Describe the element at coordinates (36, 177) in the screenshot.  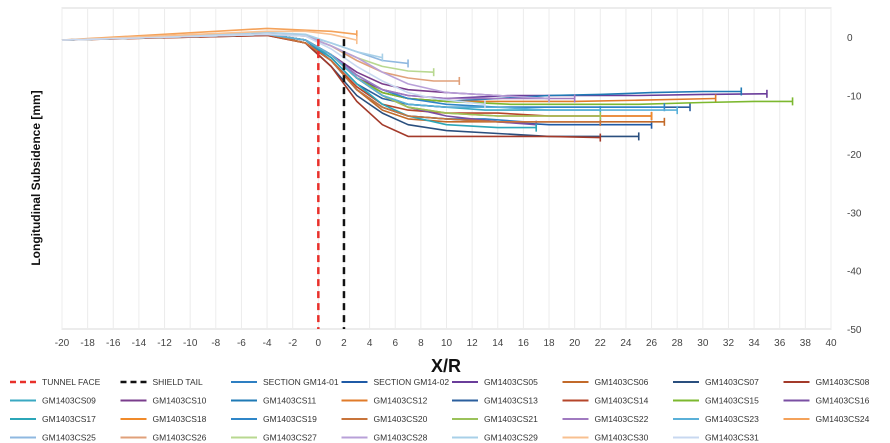
I see `y-axis-title: Longitudinal Subsidence [mm]` at that location.